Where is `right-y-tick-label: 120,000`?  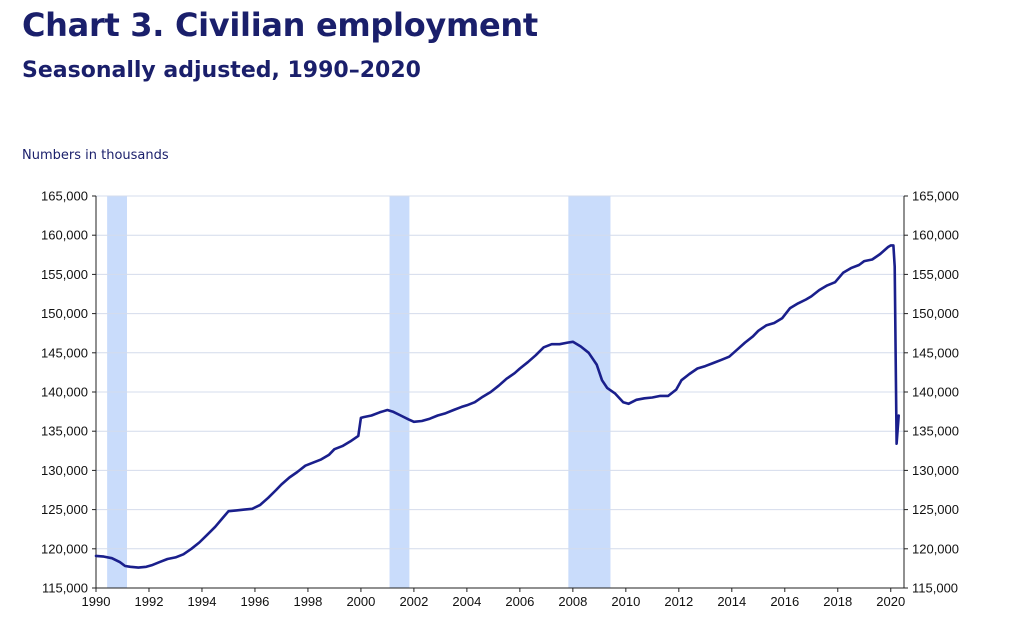 right-y-tick-label: 120,000 is located at coordinates (935, 548).